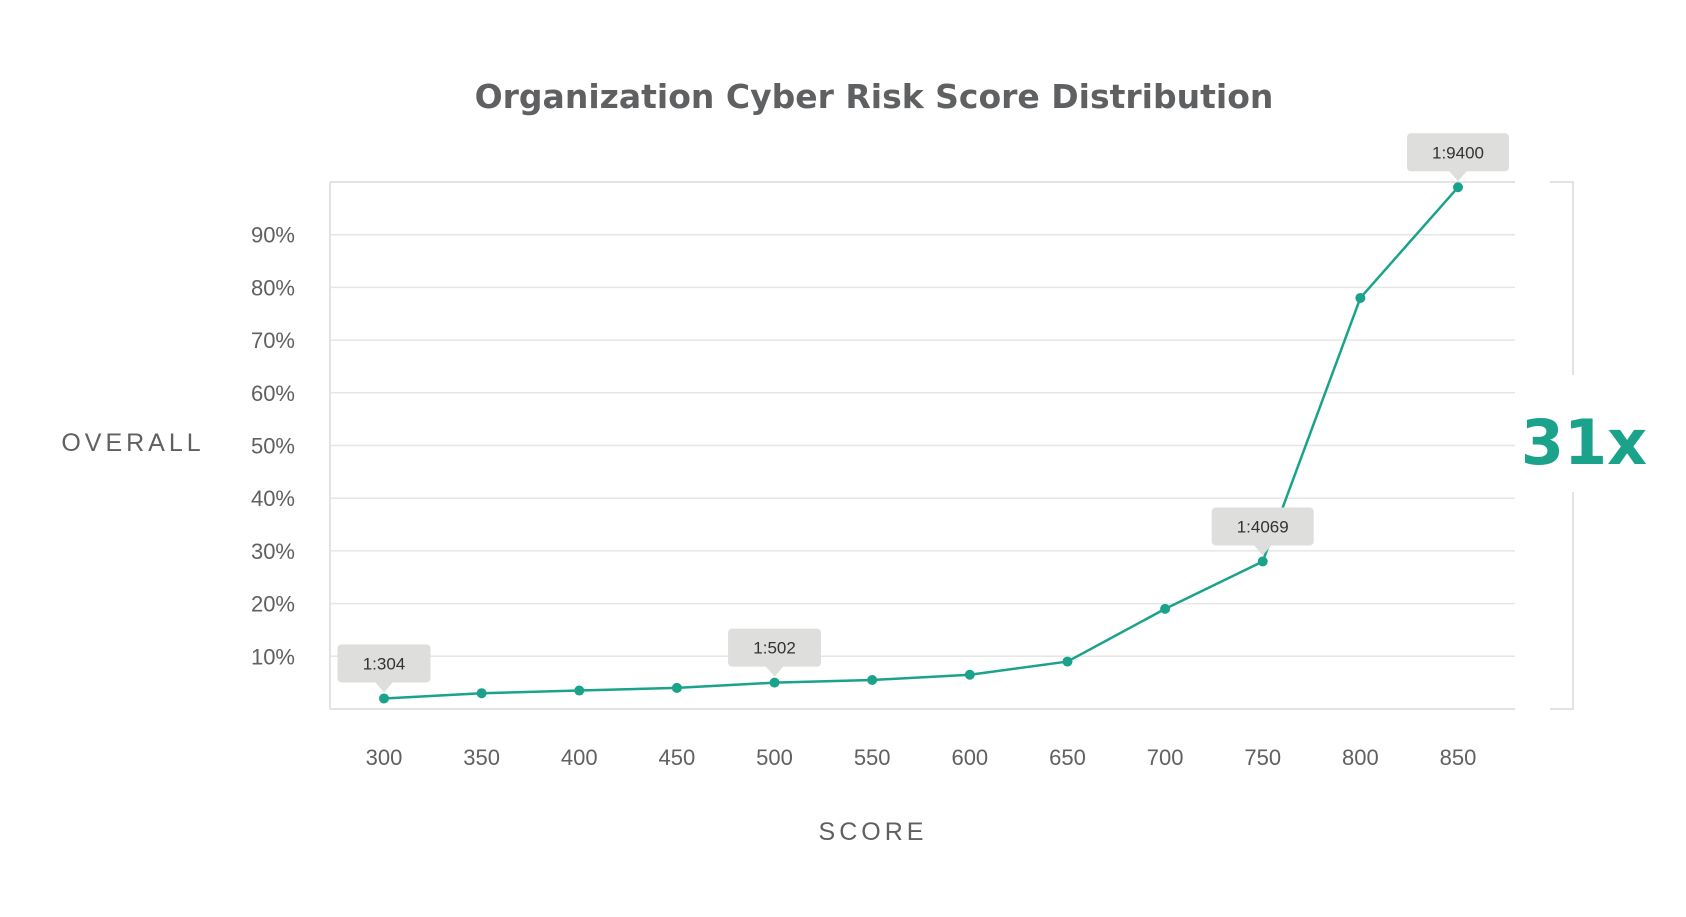  Describe the element at coordinates (1562, 278) in the screenshot. I see `bracket-top` at that location.